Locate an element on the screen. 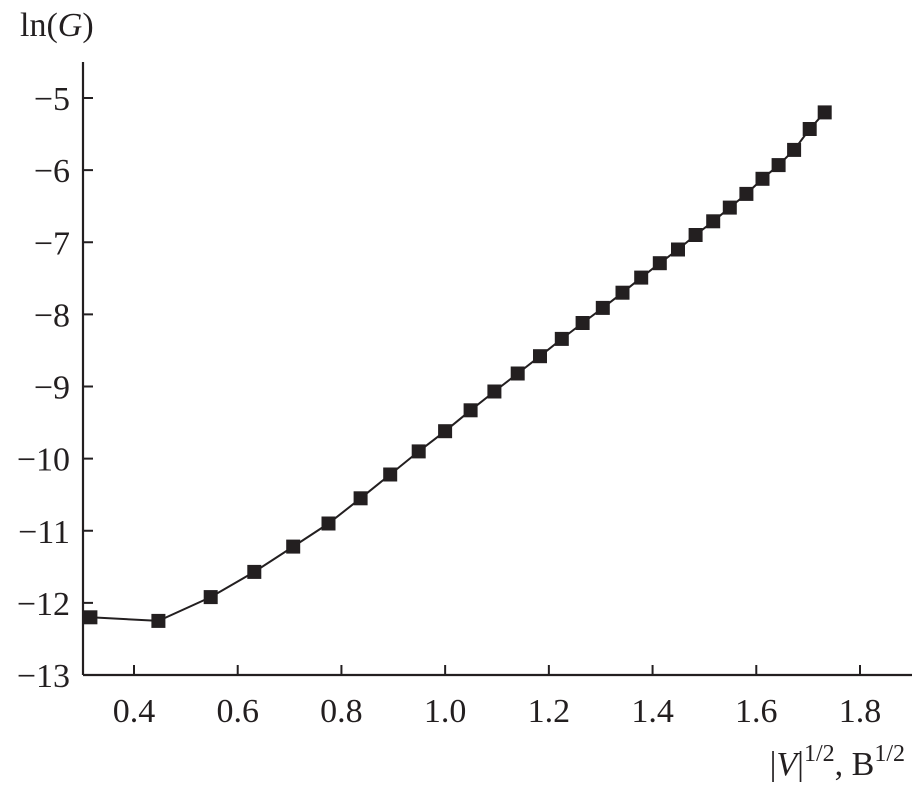 The width and height of the screenshot is (913, 785). x-axis-title-separator: , B is located at coordinates (855, 764).